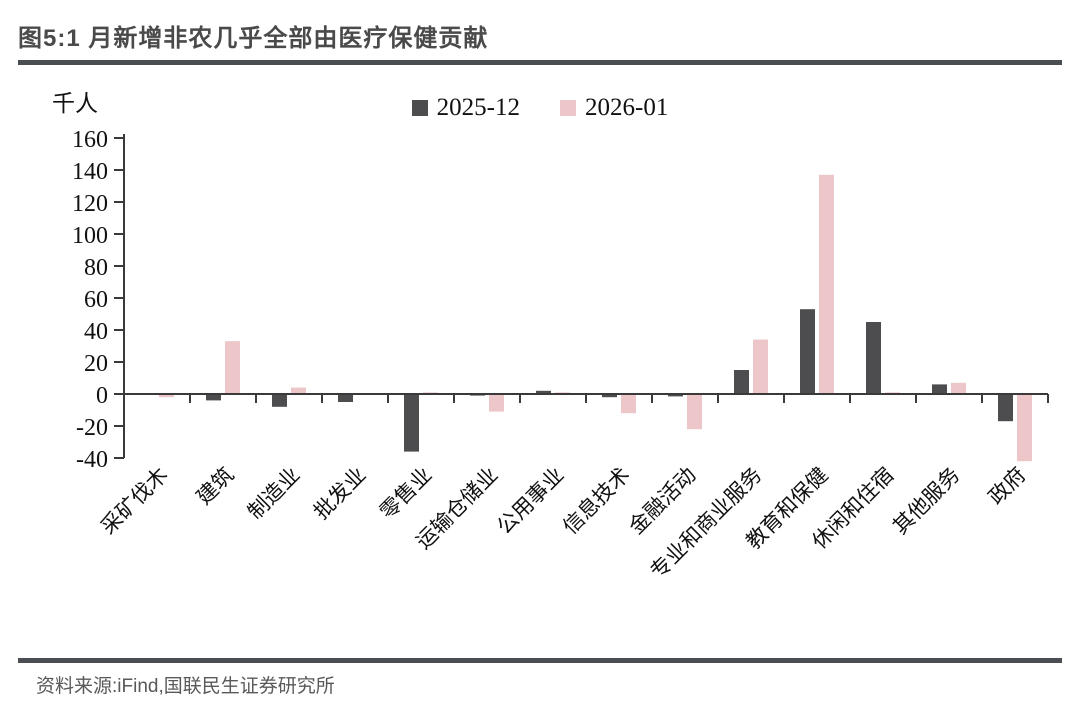 Image resolution: width=1080 pixels, height=702 pixels. What do you see at coordinates (530, 501) in the screenshot?
I see `category-label-6: 公用事业` at bounding box center [530, 501].